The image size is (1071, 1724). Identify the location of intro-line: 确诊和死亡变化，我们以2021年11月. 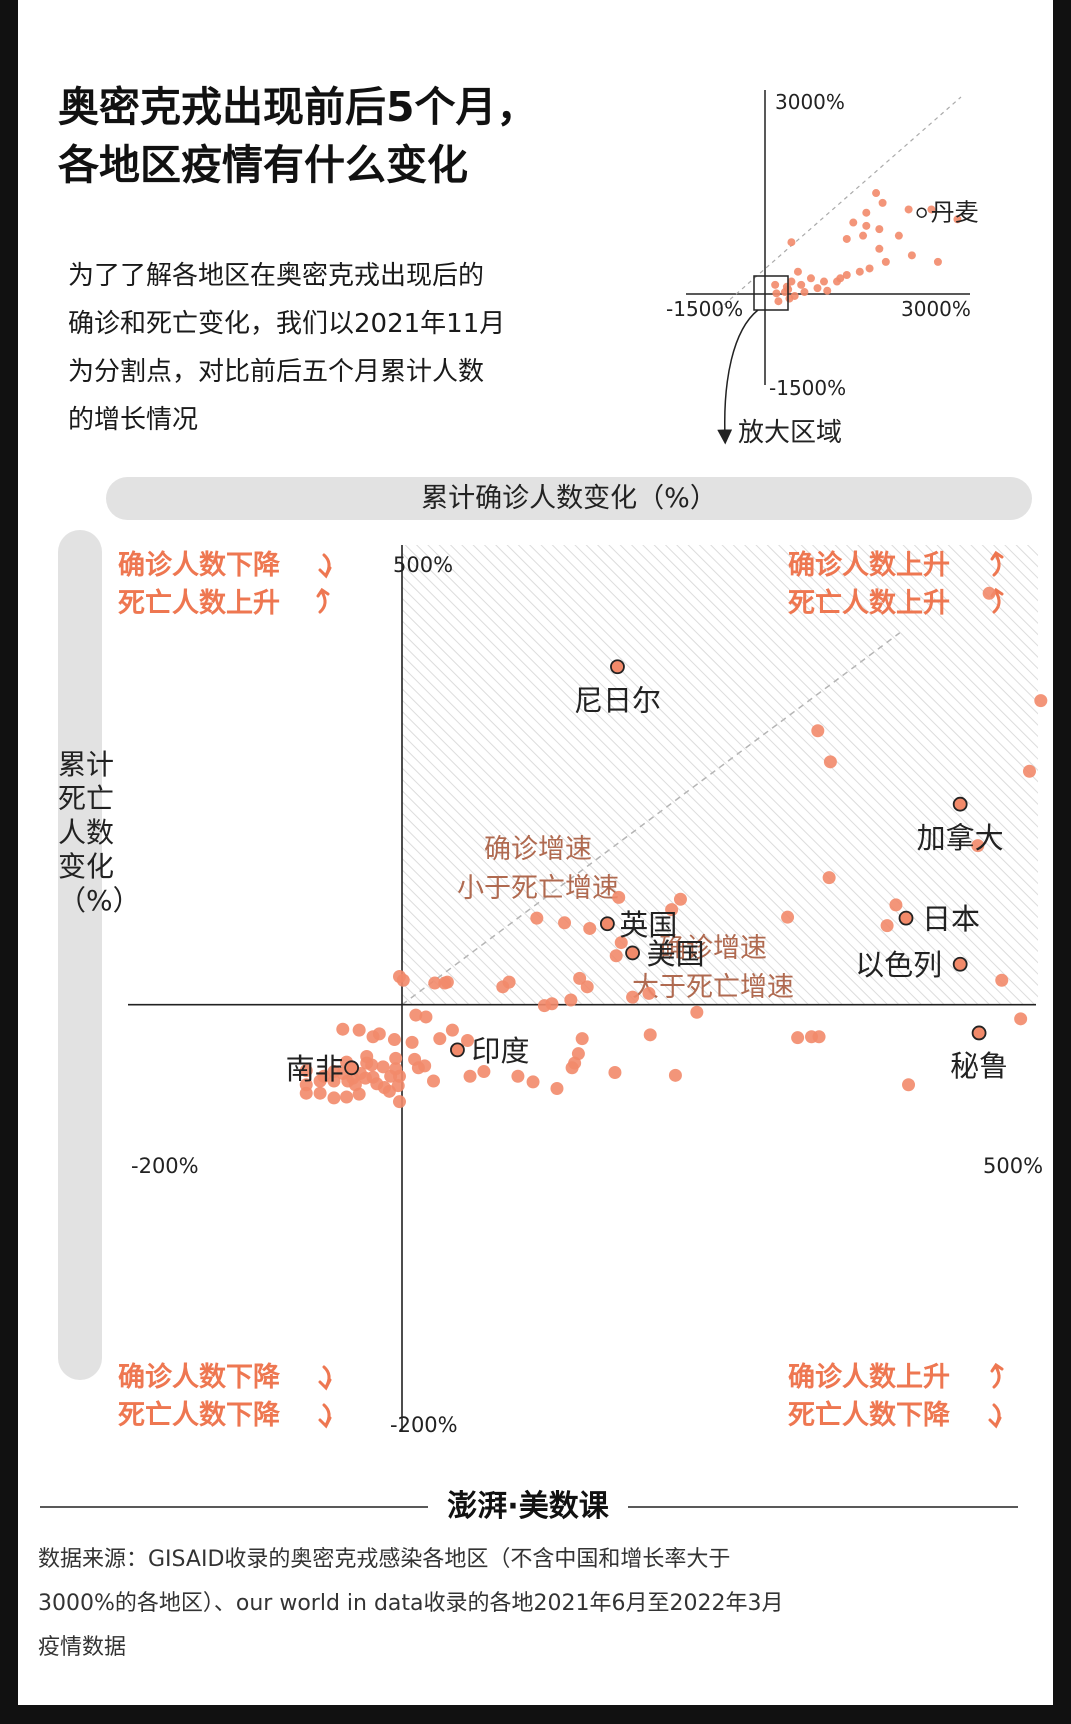
(287, 324).